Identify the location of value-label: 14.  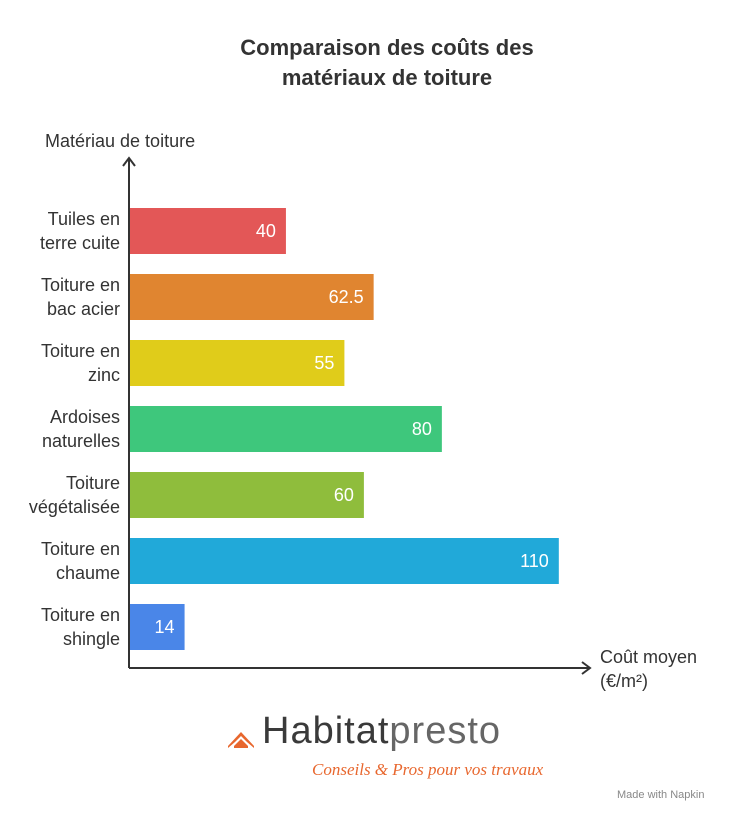
(165, 627).